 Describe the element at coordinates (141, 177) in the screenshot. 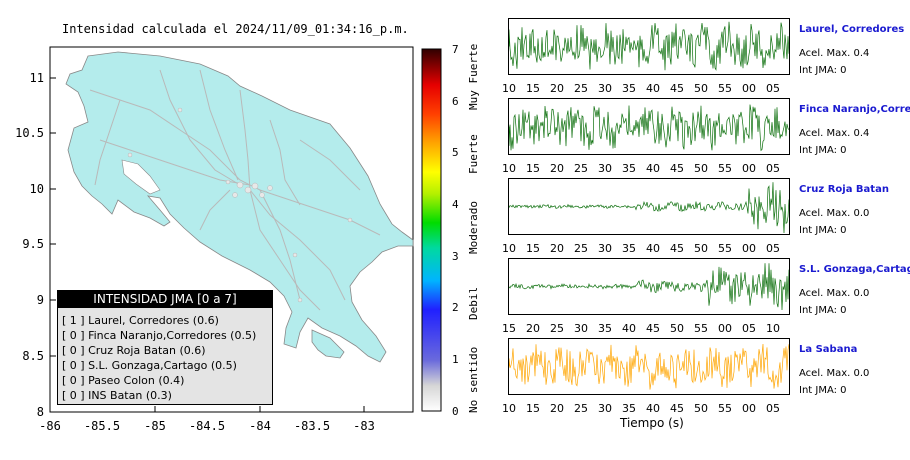

I see `gulf-of-nicoya` at that location.